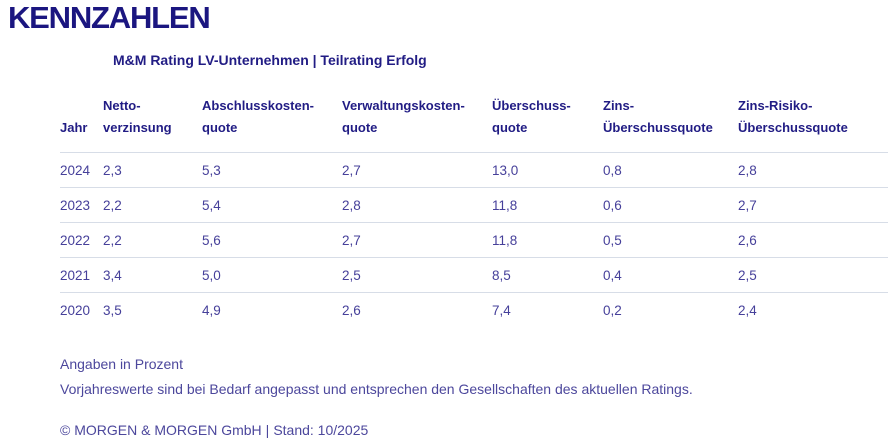 The image size is (895, 441). Describe the element at coordinates (109, 17) in the screenshot. I see `page-title: KENNZAHLEN` at that location.